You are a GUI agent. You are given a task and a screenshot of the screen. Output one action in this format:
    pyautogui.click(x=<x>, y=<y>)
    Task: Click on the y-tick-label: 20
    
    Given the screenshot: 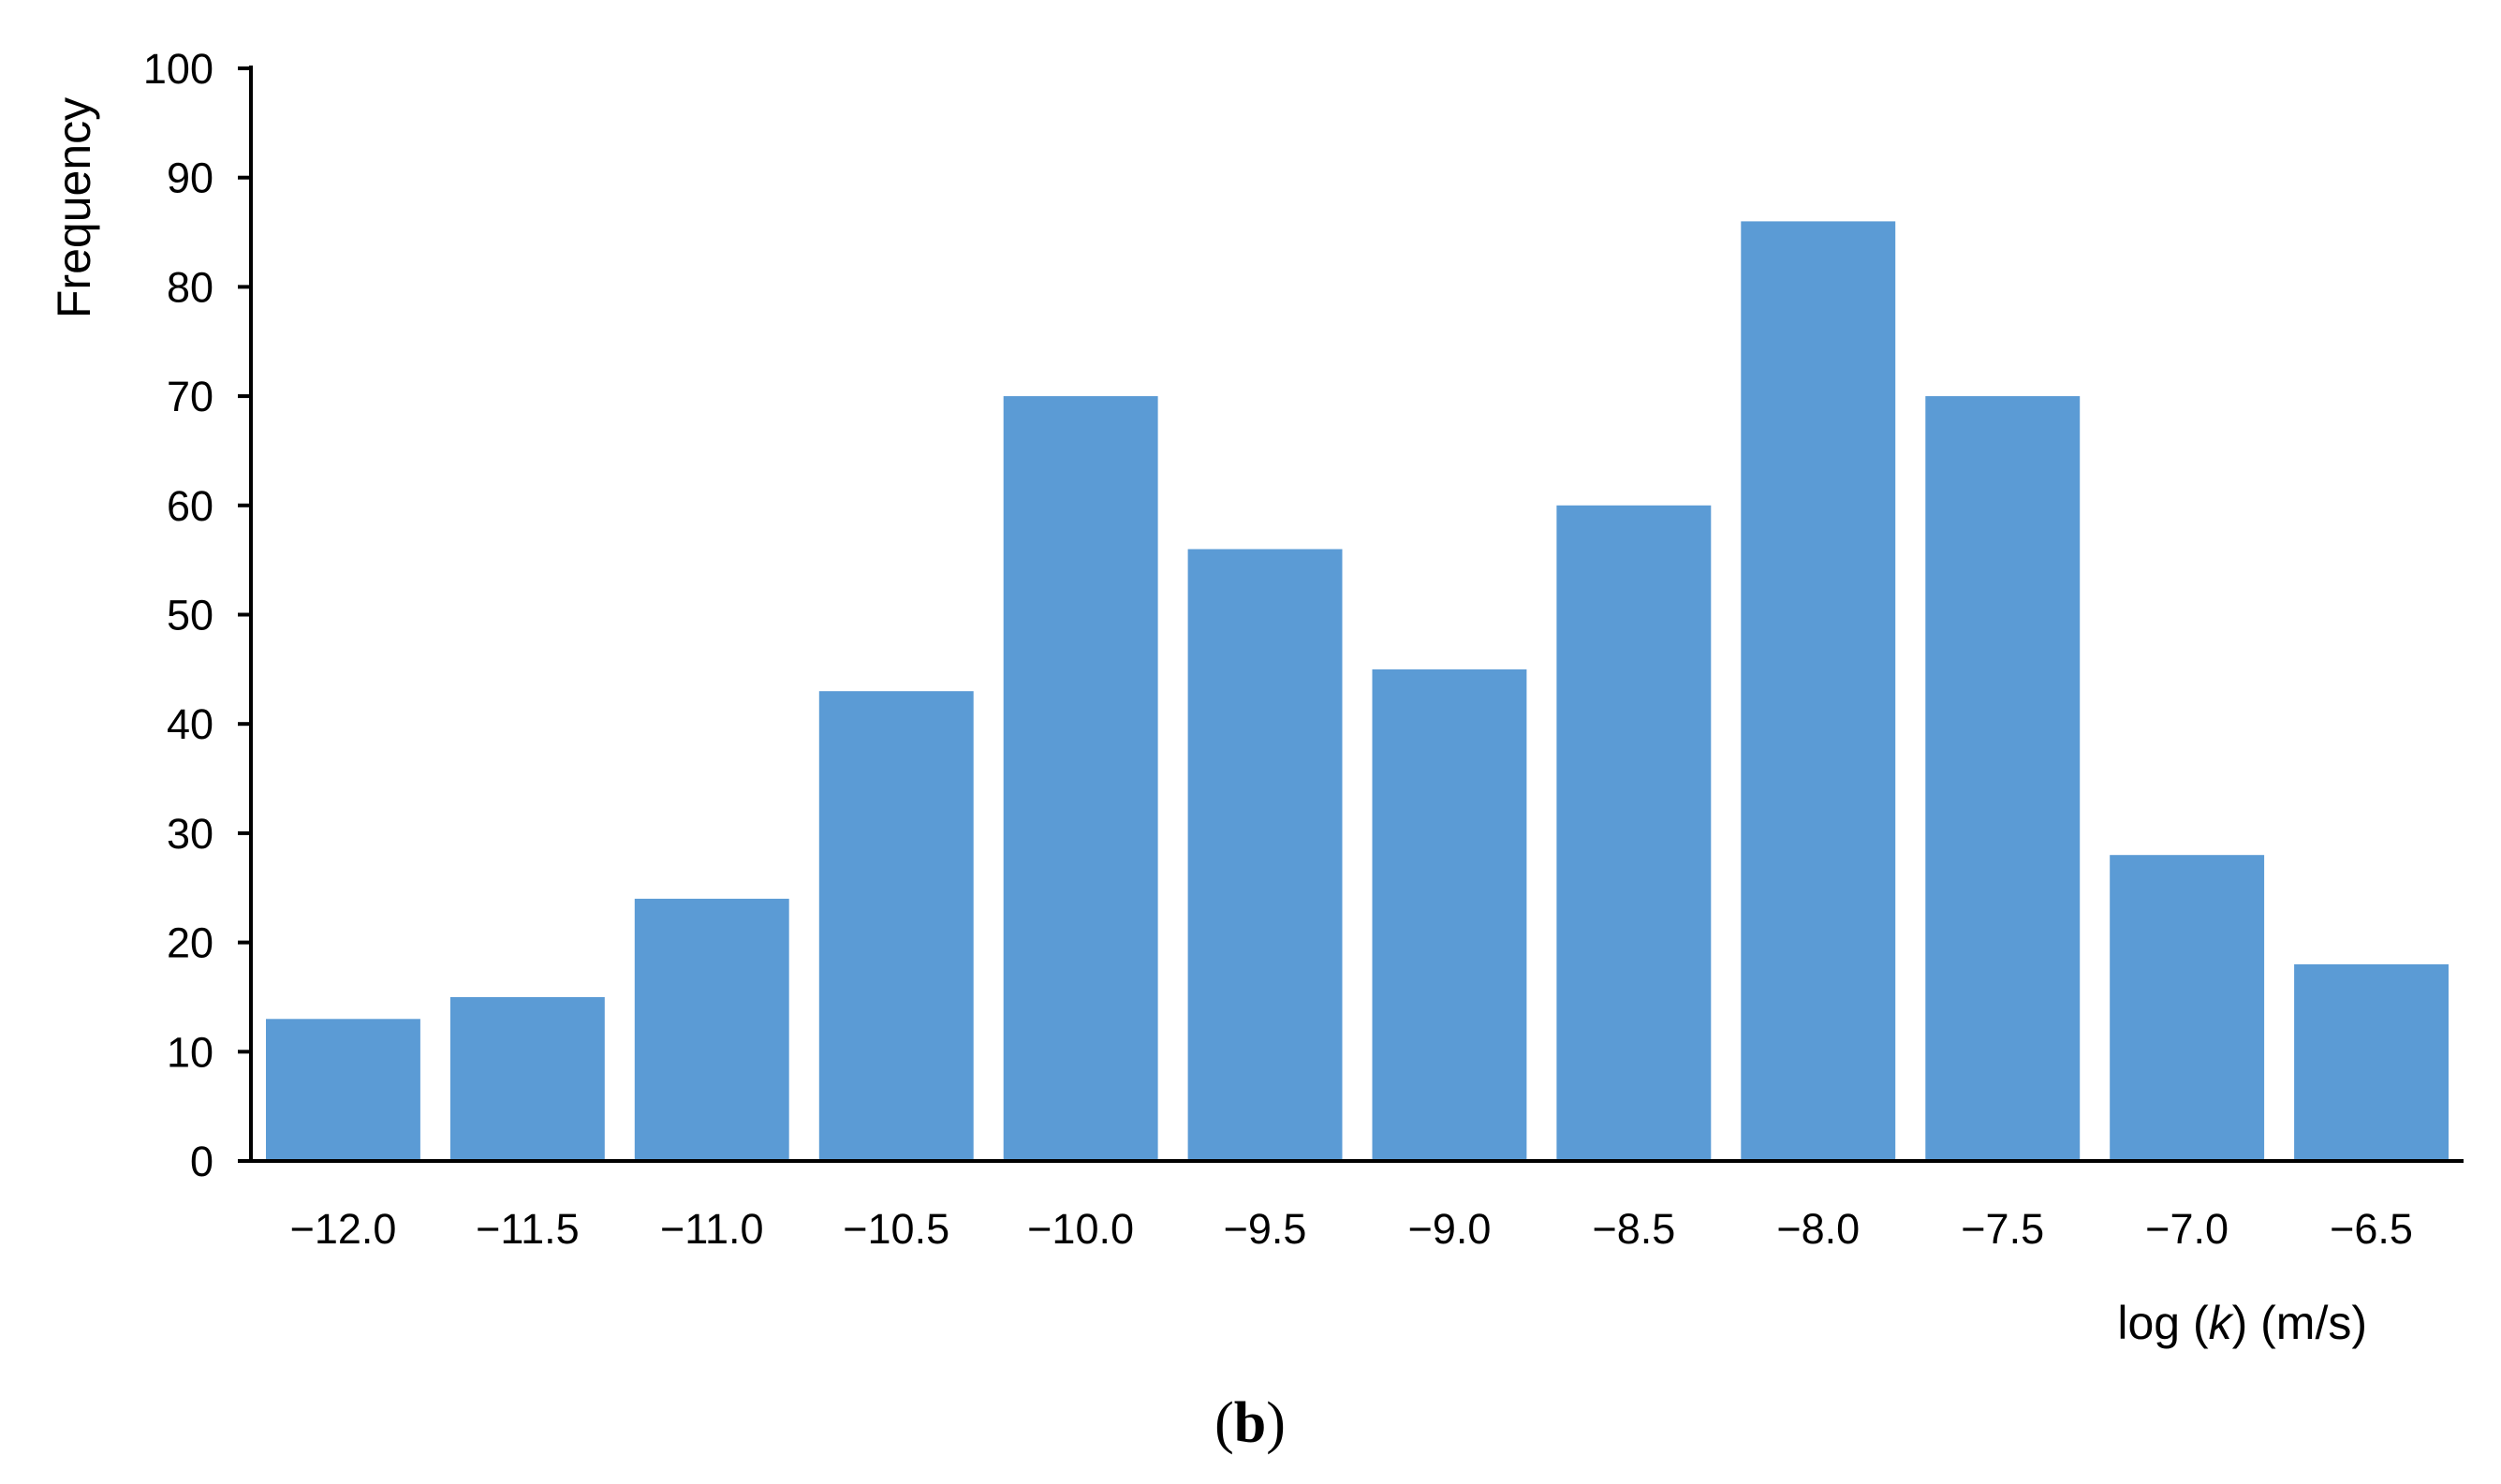 What is the action you would take?
    pyautogui.click(x=190, y=943)
    